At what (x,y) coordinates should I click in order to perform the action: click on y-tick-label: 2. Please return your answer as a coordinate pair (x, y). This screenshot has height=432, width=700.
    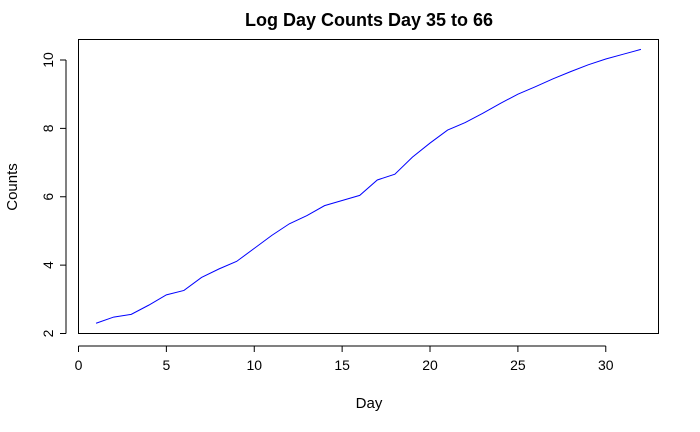
    Looking at the image, I should click on (48, 333).